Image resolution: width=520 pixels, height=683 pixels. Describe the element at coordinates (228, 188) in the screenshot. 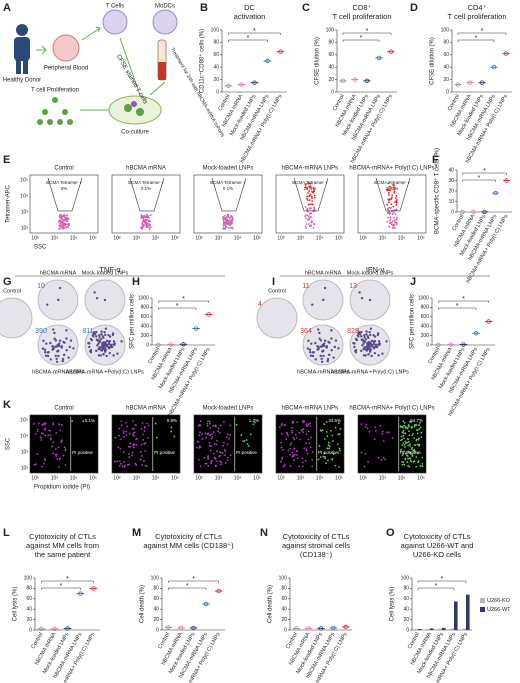

I see `gate-value: 0.1%` at that location.